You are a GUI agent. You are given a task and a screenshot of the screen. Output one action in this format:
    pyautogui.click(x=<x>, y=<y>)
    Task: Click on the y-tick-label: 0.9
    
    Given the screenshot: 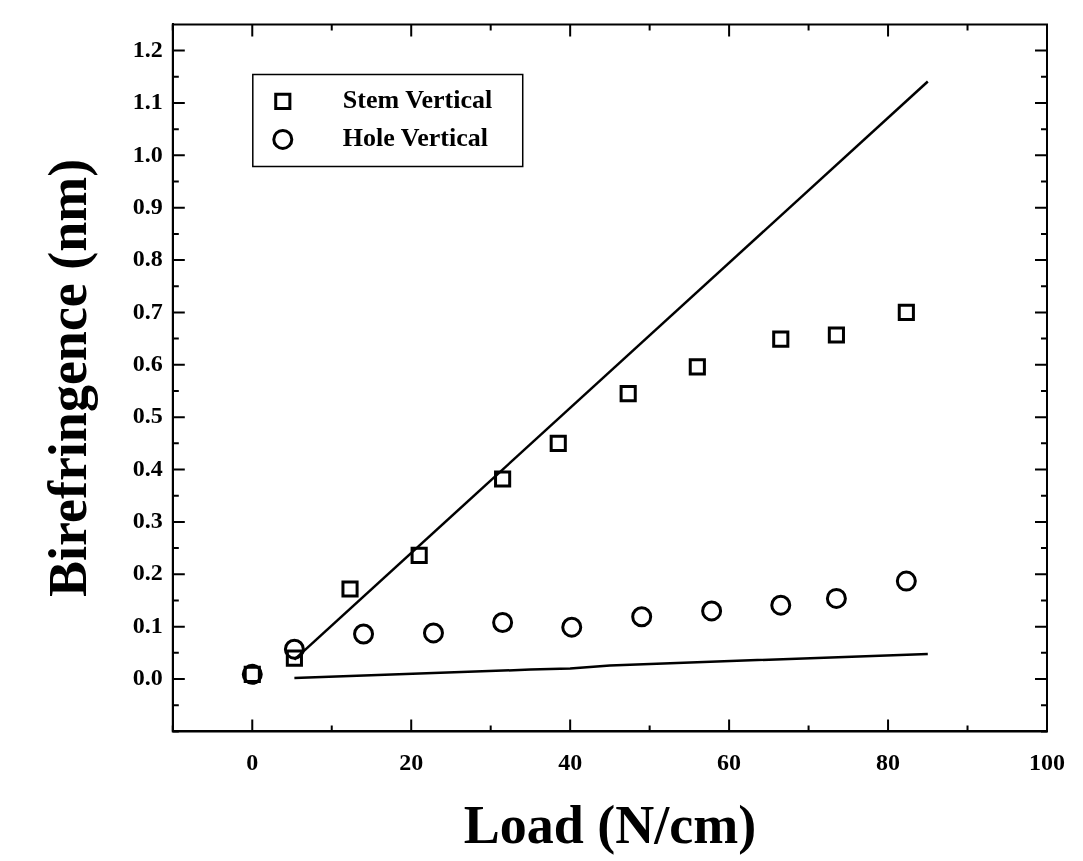 What is the action you would take?
    pyautogui.click(x=147, y=205)
    